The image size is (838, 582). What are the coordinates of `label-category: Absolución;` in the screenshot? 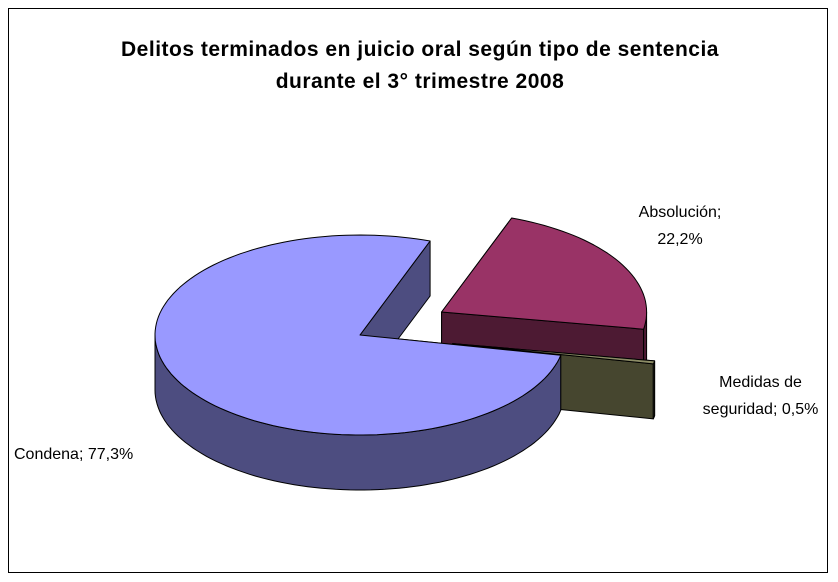 It's located at (680, 212).